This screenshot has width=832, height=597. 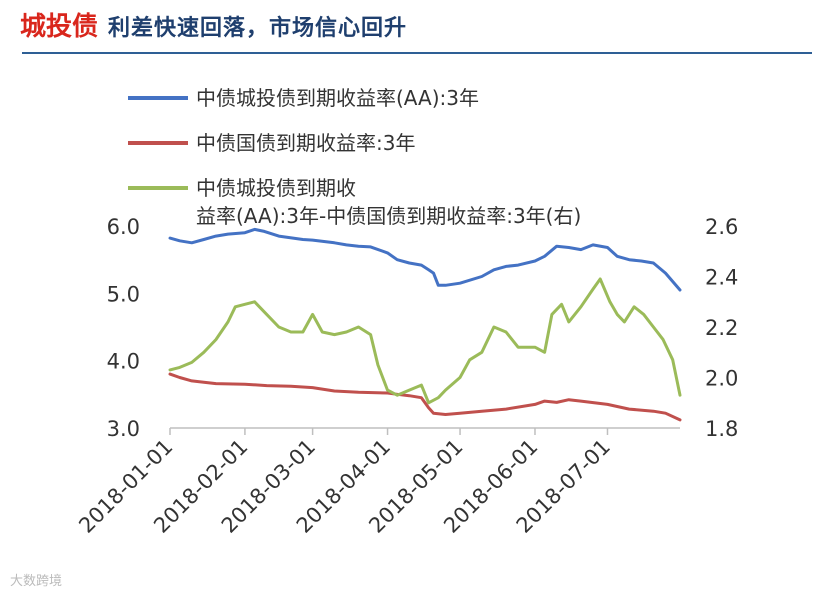 What do you see at coordinates (721, 227) in the screenshot?
I see `y-right-tick-label: 2.6` at bounding box center [721, 227].